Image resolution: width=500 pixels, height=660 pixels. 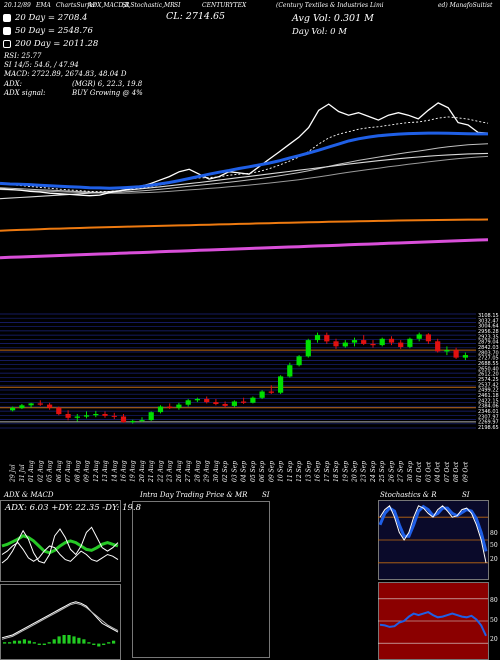 What do you see at coordinates (109, 5) in the screenshot?
I see `header-item: ADX,MACD,R` at bounding box center [109, 5].